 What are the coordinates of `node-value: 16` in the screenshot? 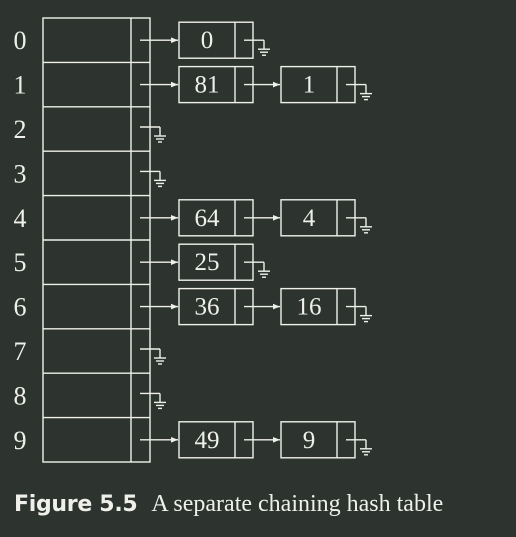 It's located at (309, 307).